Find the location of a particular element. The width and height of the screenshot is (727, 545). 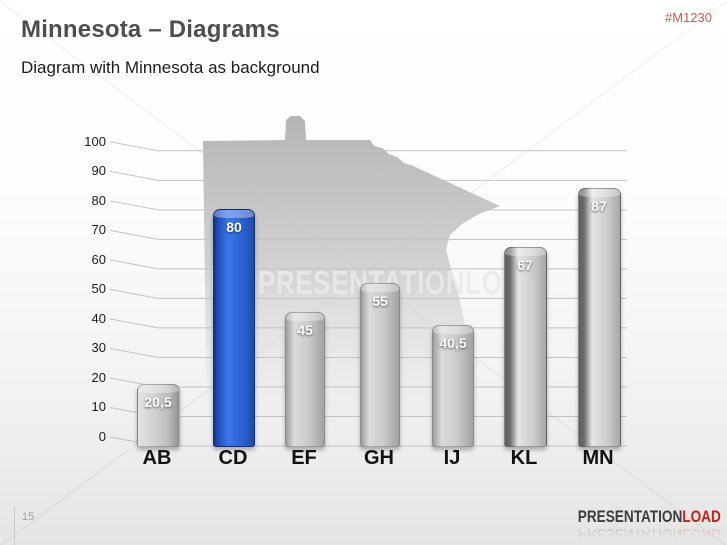

y-axis-tick-label: 0 is located at coordinates (102, 436).